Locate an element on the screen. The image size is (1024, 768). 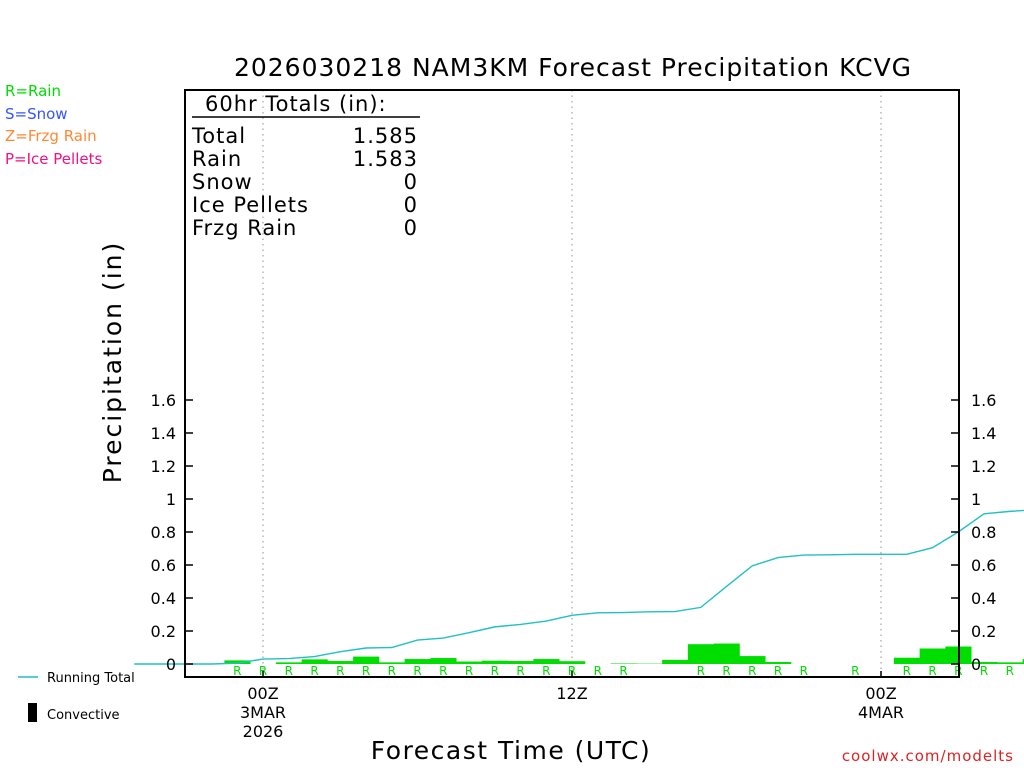
ptype-legend-ice-pellets: P=Ice Pellets is located at coordinates (53, 159).